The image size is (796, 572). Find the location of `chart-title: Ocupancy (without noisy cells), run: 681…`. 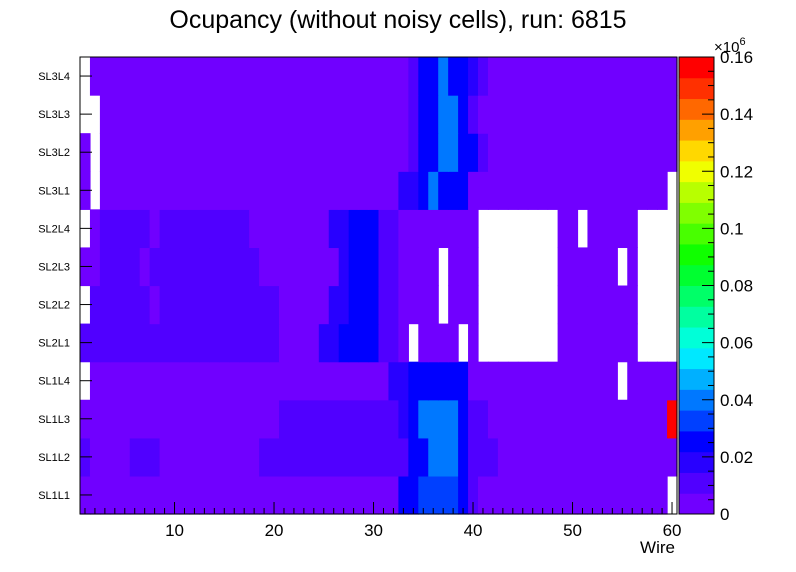

chart-title: Ocupancy (without noisy cells), run: 681… is located at coordinates (397, 20).